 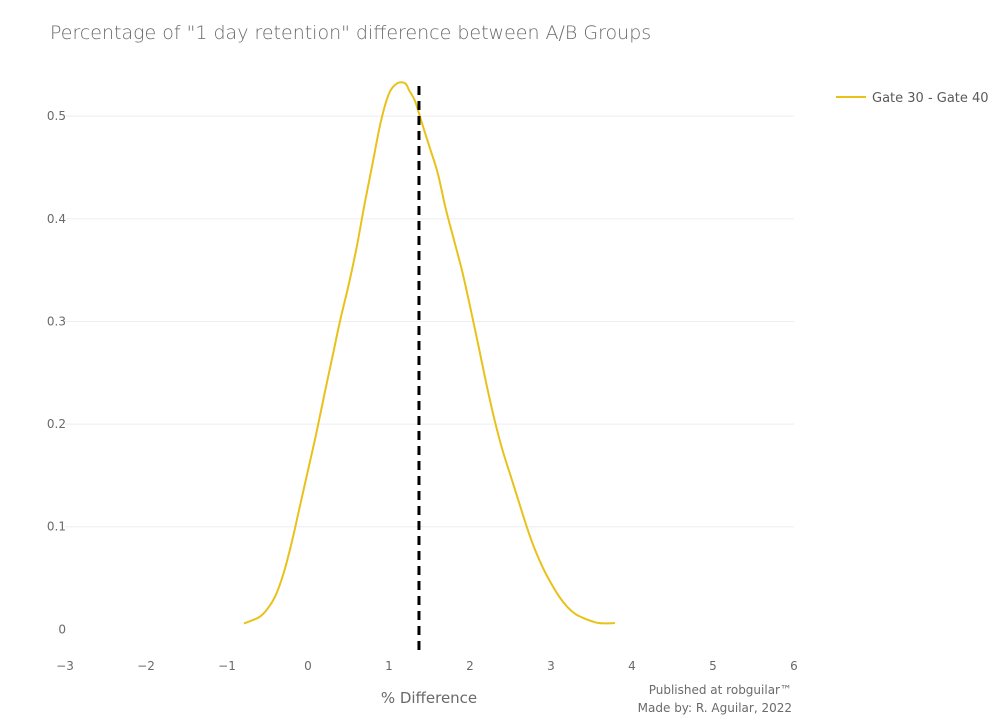 I want to click on x-axis-label: % Difference, so click(x=429, y=698).